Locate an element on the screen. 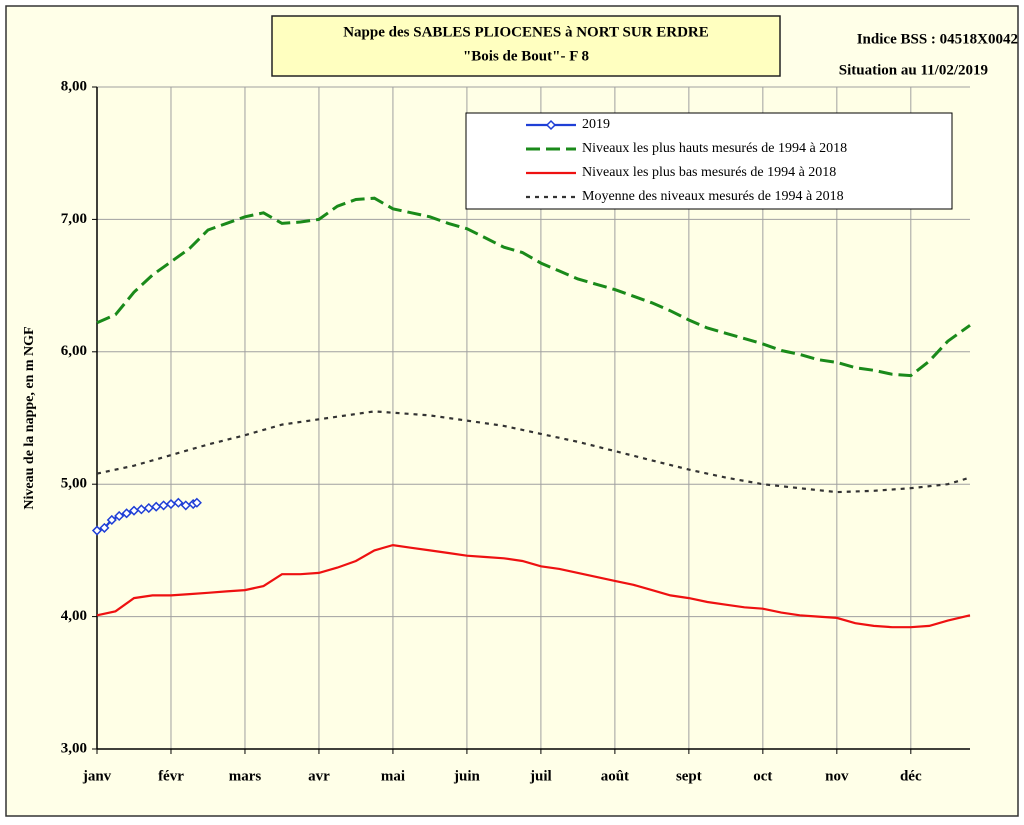 The image size is (1024, 825). x-tick-label: janv is located at coordinates (97, 776).